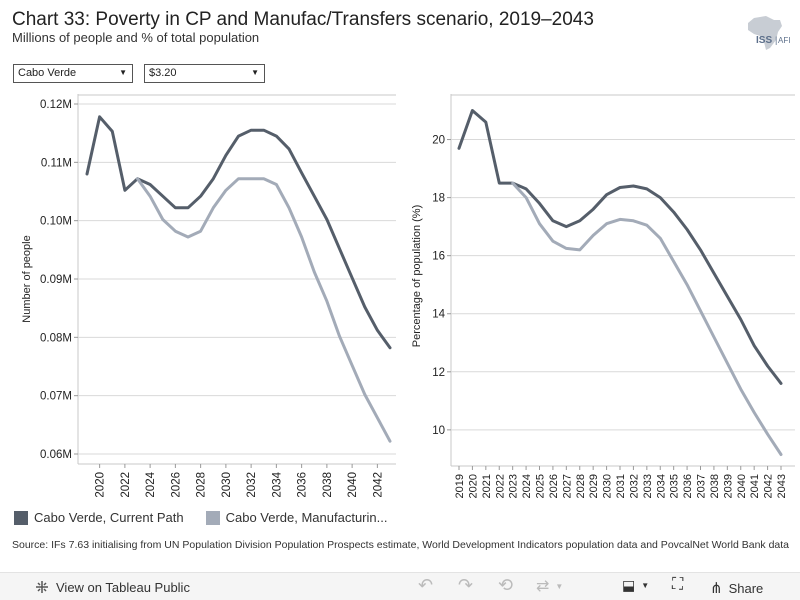  Describe the element at coordinates (716, 588) in the screenshot. I see `share-icon: ⋔` at that location.